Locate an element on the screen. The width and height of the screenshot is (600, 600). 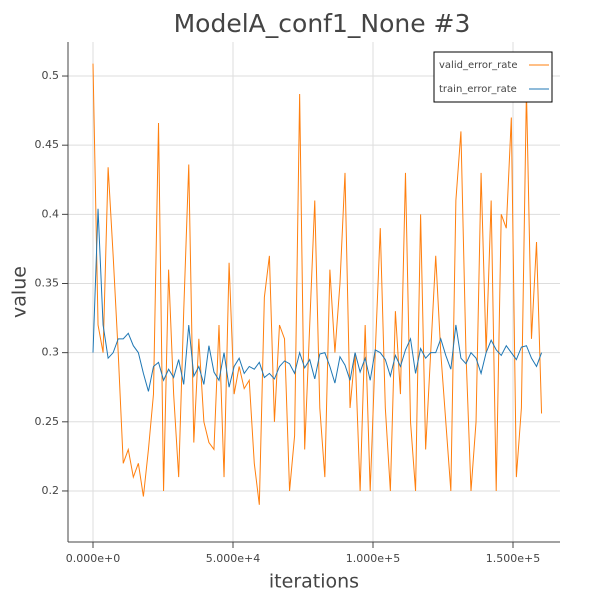
x-tick-label: 0.000e+0 is located at coordinates (93, 558).